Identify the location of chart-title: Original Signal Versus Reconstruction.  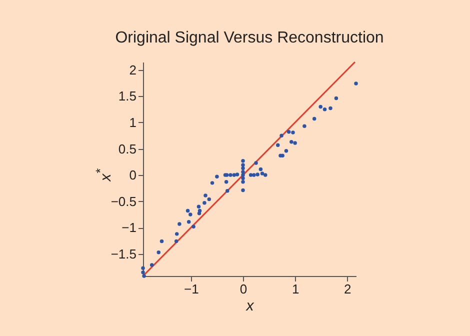
(249, 37).